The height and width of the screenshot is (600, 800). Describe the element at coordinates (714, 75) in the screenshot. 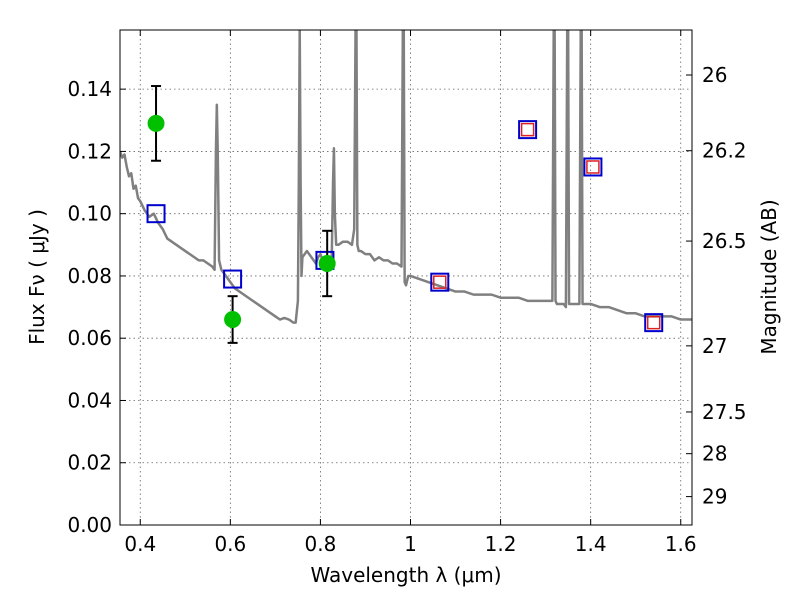

I see `y2-tick-label: 26` at that location.